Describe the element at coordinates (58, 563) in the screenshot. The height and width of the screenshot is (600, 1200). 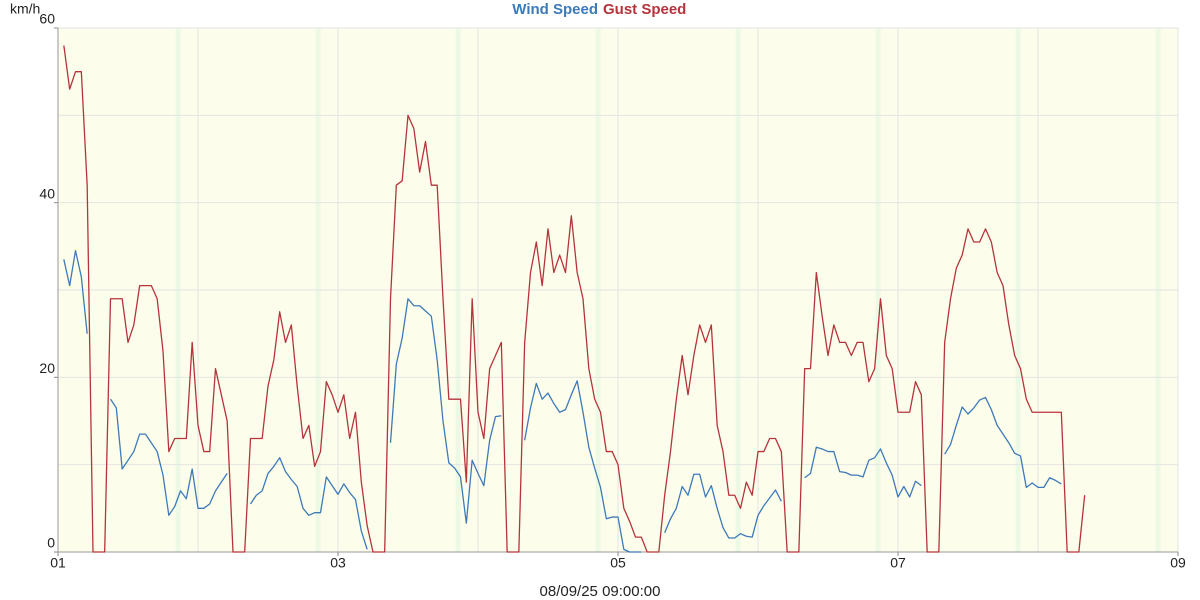
I see `x-tick-label: 01` at that location.